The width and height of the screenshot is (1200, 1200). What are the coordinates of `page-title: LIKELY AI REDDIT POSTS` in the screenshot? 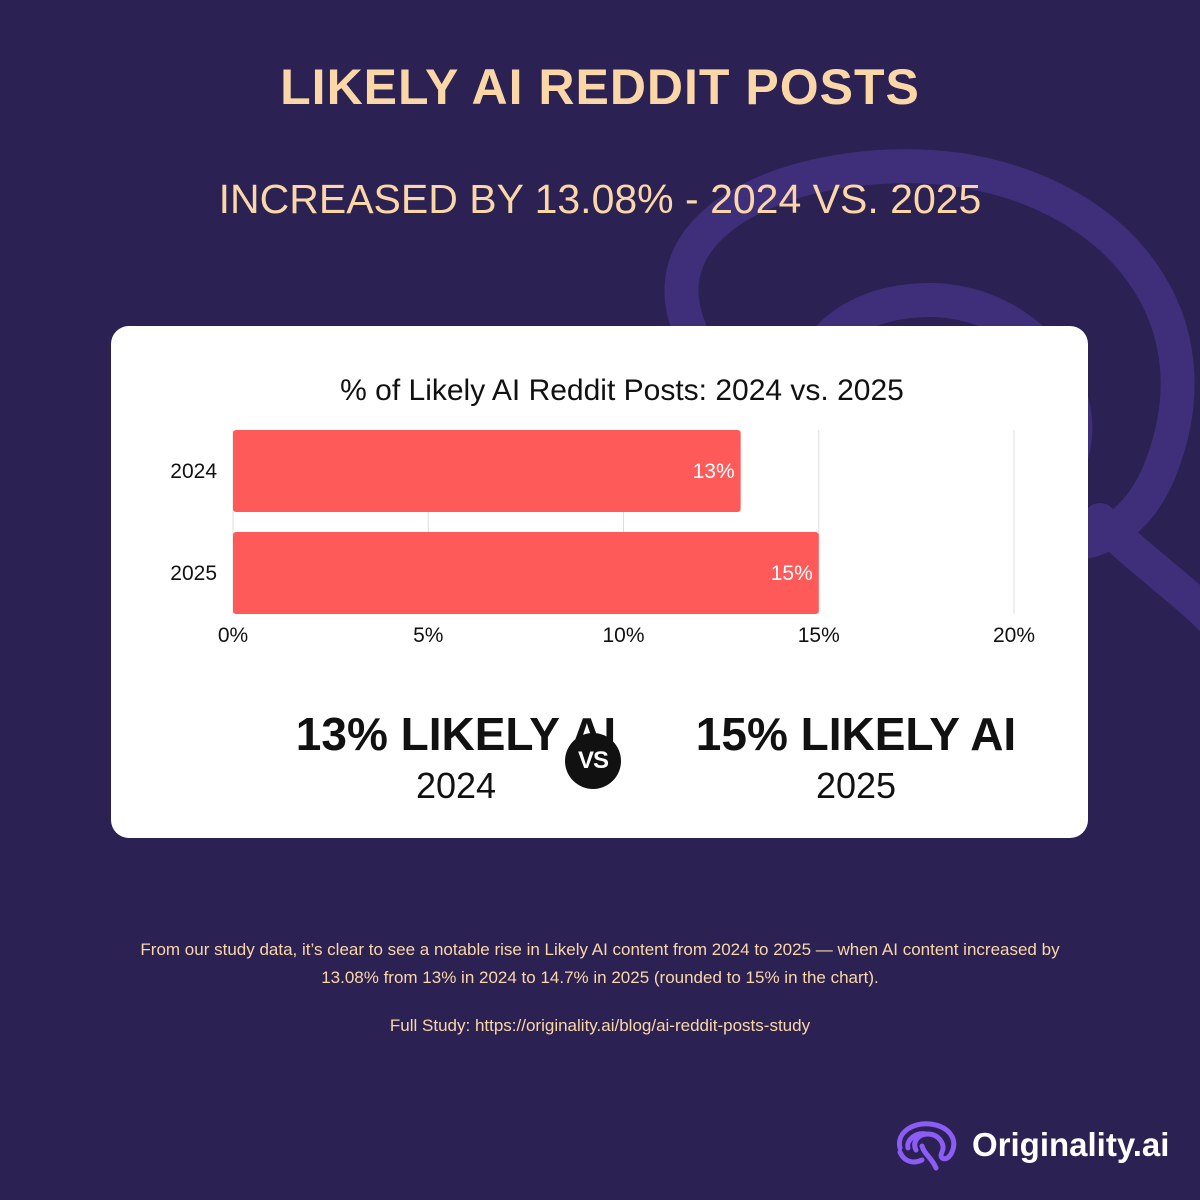 It's located at (600, 87).